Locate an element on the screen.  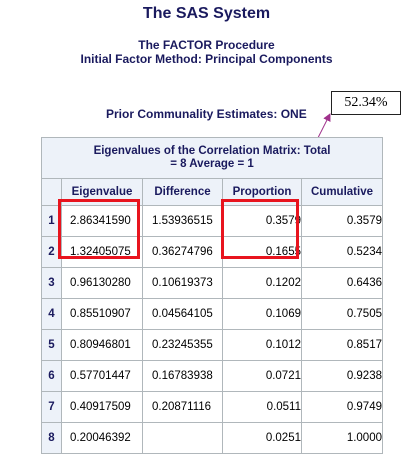
table-row: 5 0.80946801 0.23245355 0.1012 0.8517 is located at coordinates (212, 345).